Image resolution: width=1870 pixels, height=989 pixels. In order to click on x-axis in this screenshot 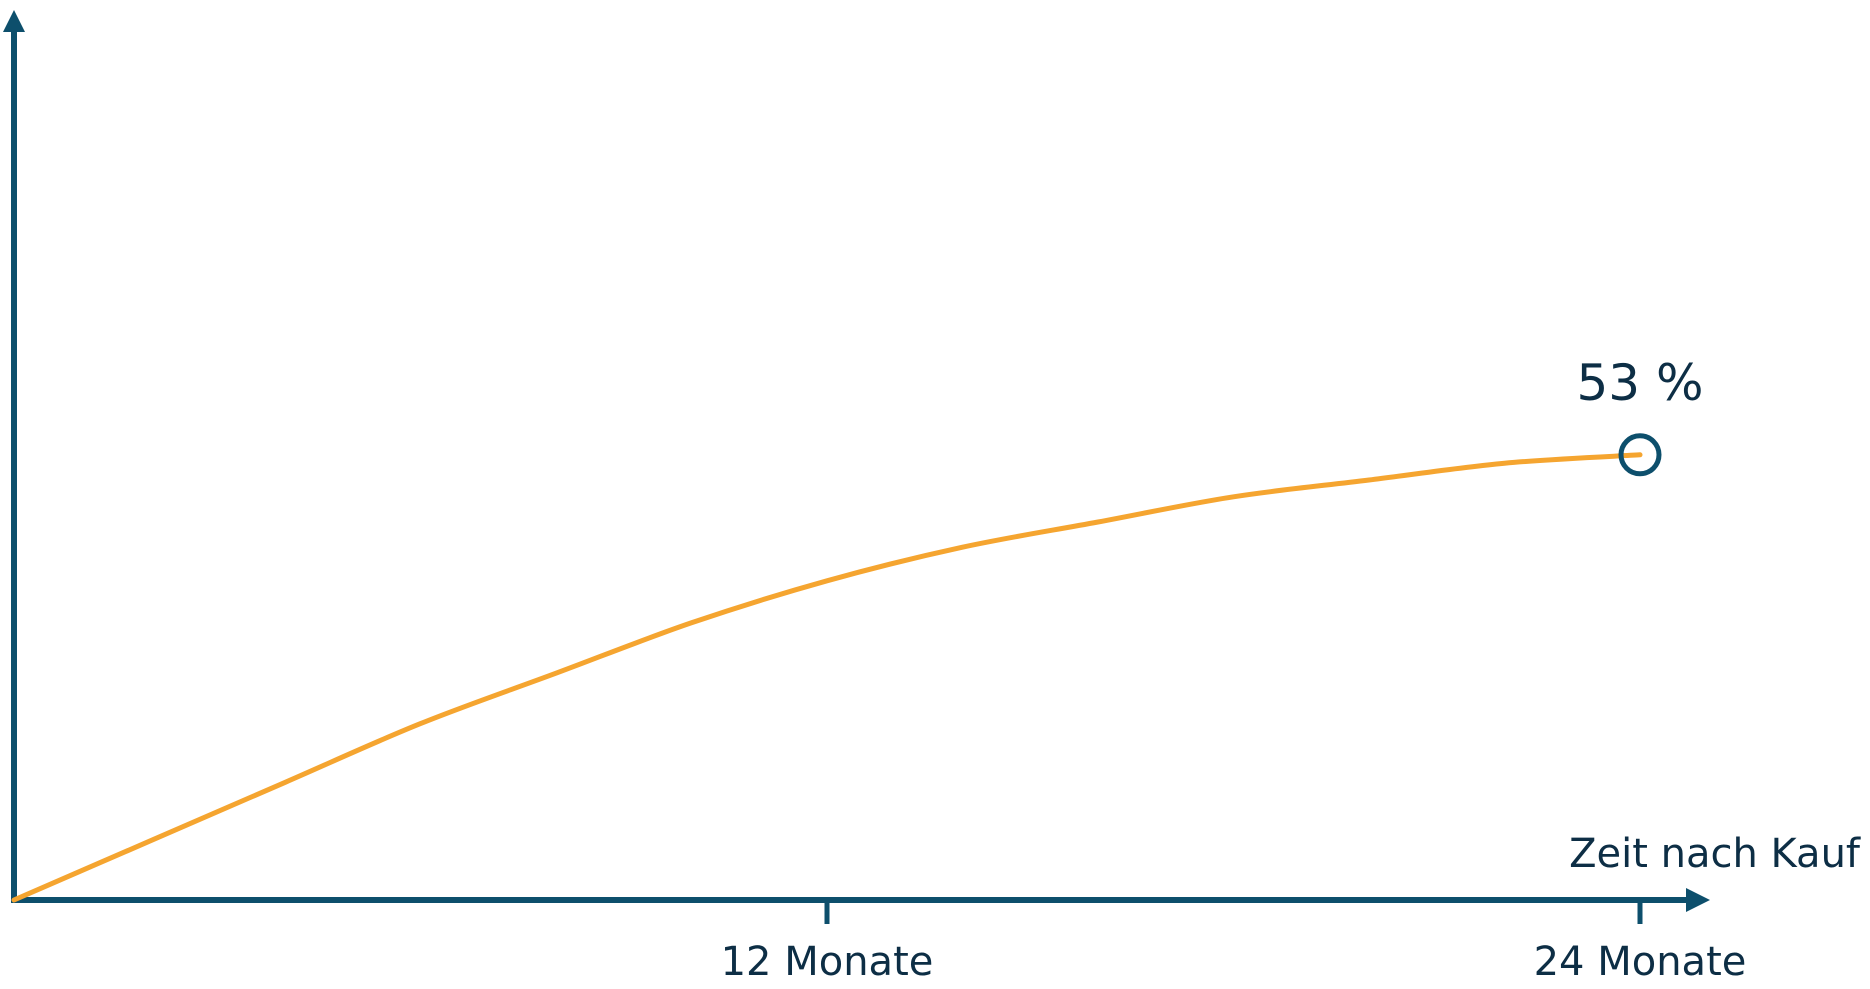, I will do `click(860, 900)`.